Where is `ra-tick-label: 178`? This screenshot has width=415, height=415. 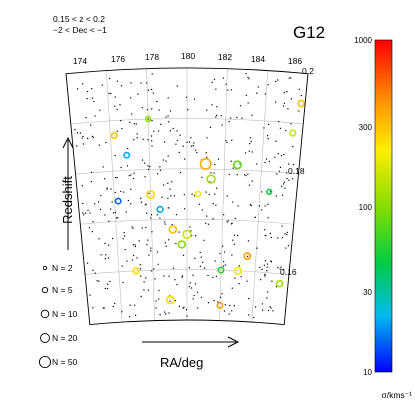 ra-tick-label: 178 is located at coordinates (152, 57).